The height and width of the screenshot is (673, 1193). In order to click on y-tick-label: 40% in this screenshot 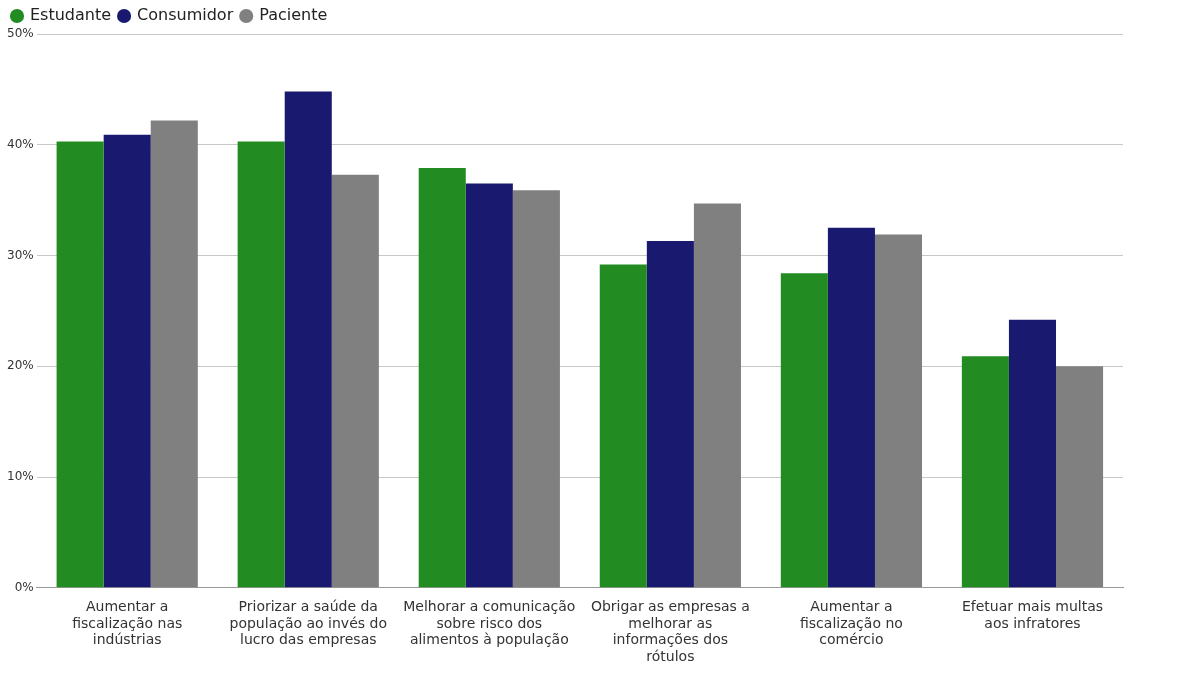, I will do `click(20, 143)`.